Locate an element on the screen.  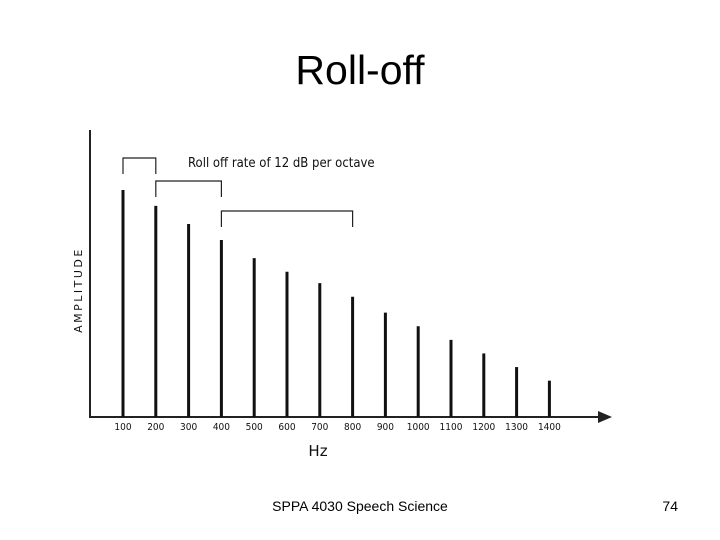
x-tick-label-1100: 1100 is located at coordinates (451, 427).